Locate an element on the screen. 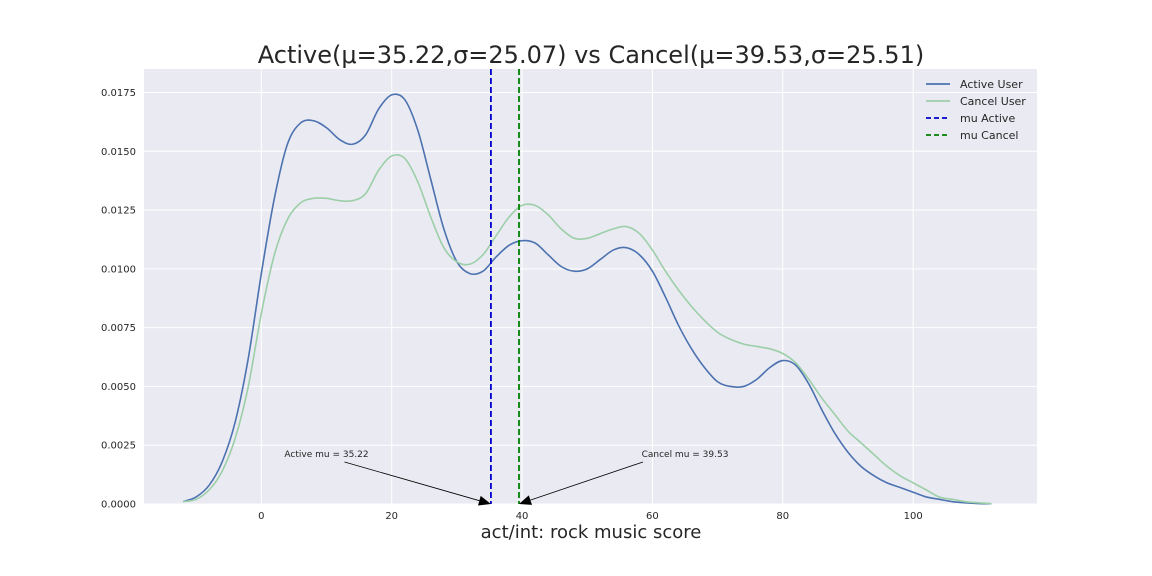  x-tick-label: 60 is located at coordinates (652, 516).